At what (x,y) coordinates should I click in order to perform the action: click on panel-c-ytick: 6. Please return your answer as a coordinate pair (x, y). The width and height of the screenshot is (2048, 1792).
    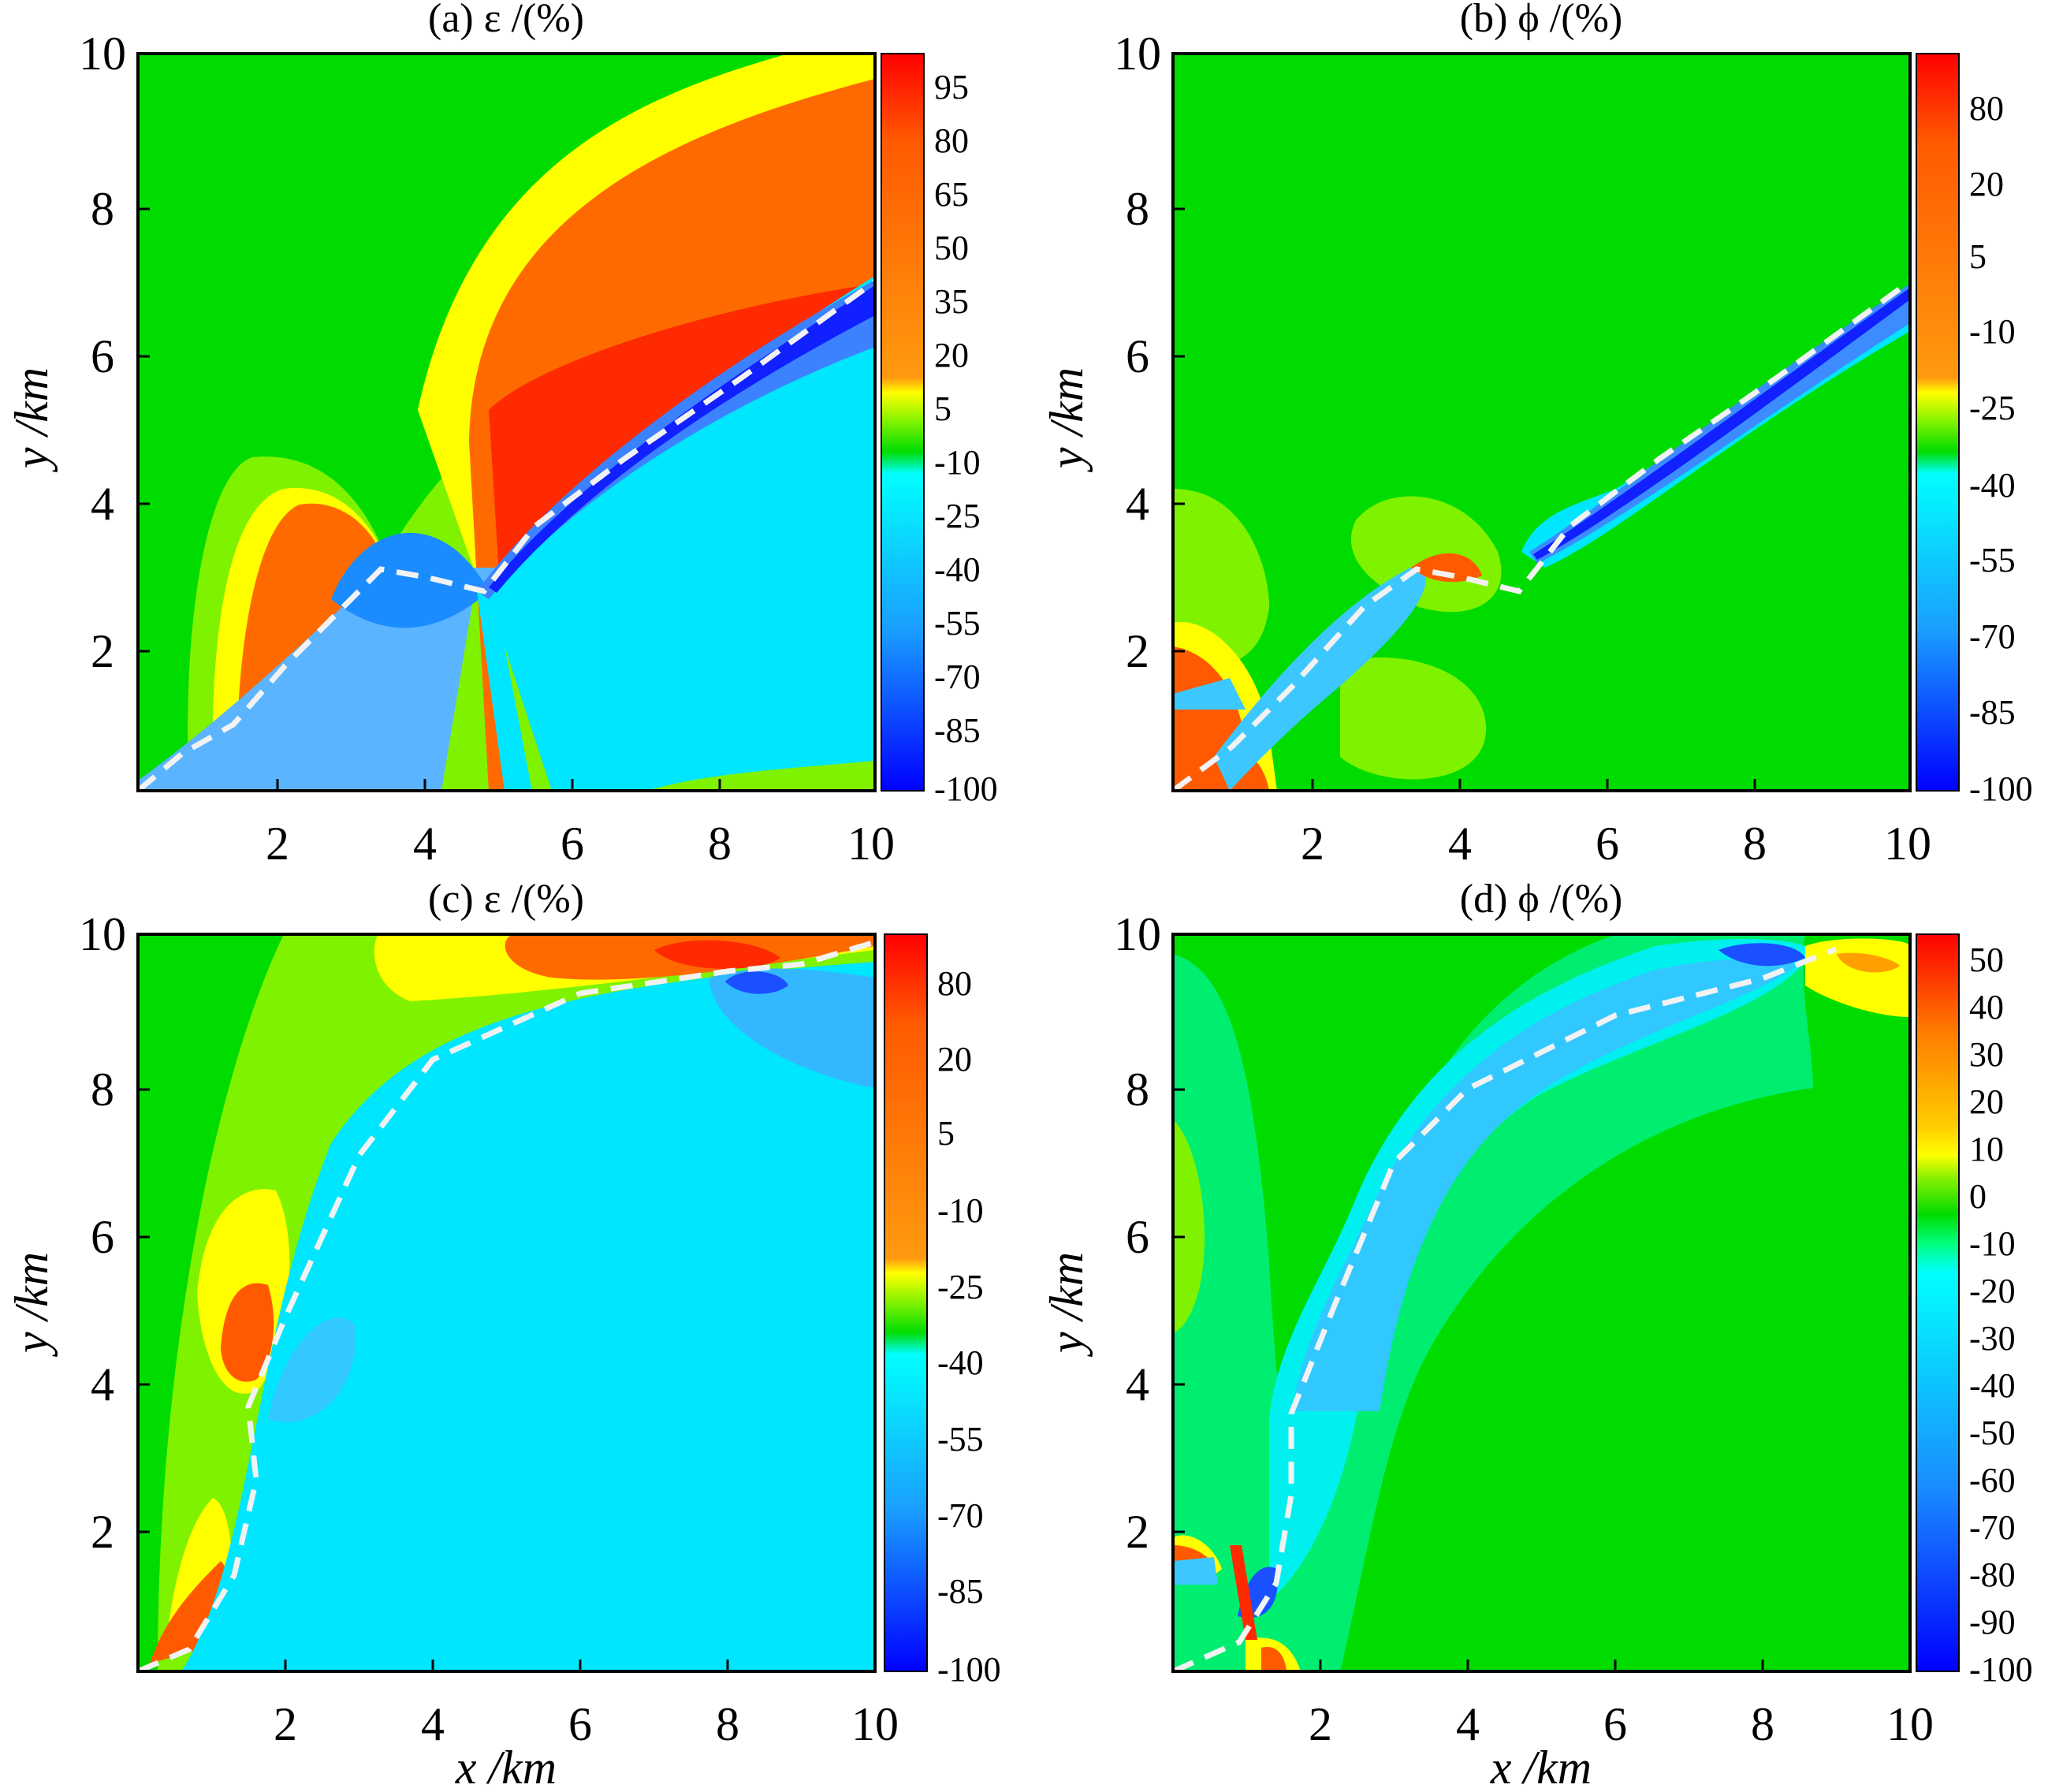
    Looking at the image, I should click on (102, 1237).